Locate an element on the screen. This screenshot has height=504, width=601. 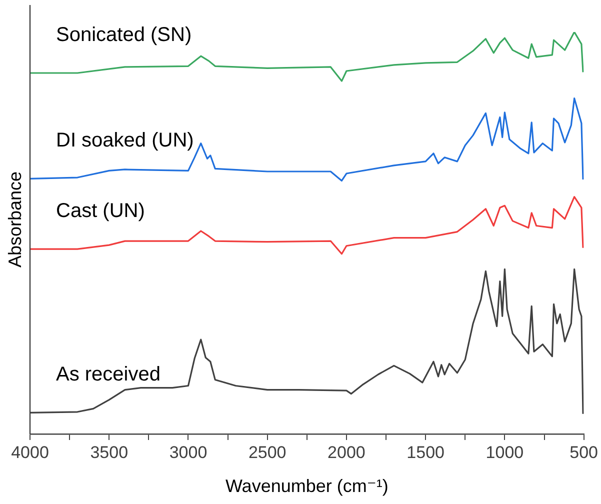
x-tick-label: 3500 is located at coordinates (109, 452).